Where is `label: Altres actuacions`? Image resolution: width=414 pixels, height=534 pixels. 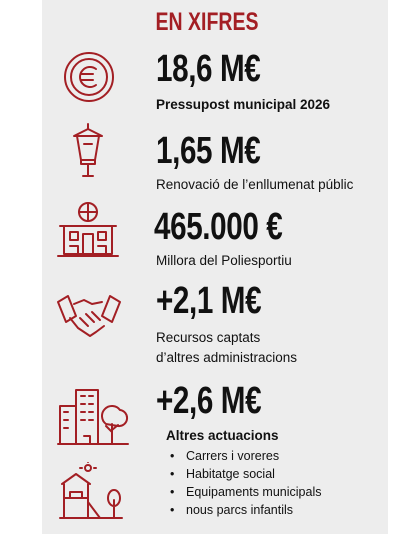
label: Altres actuacions is located at coordinates (222, 435).